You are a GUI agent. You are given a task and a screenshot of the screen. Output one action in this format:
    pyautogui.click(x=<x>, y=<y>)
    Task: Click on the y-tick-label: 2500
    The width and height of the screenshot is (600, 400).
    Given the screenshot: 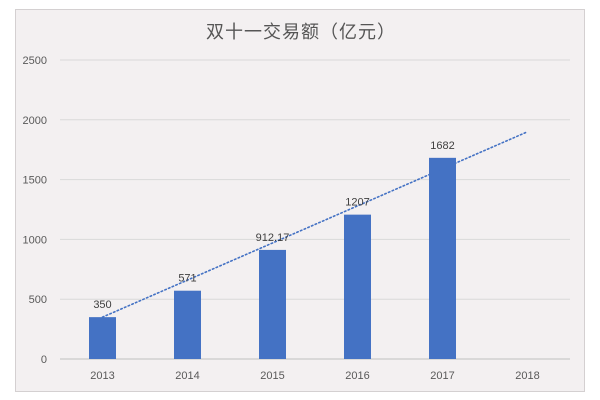 What is the action you would take?
    pyautogui.click(x=35, y=61)
    